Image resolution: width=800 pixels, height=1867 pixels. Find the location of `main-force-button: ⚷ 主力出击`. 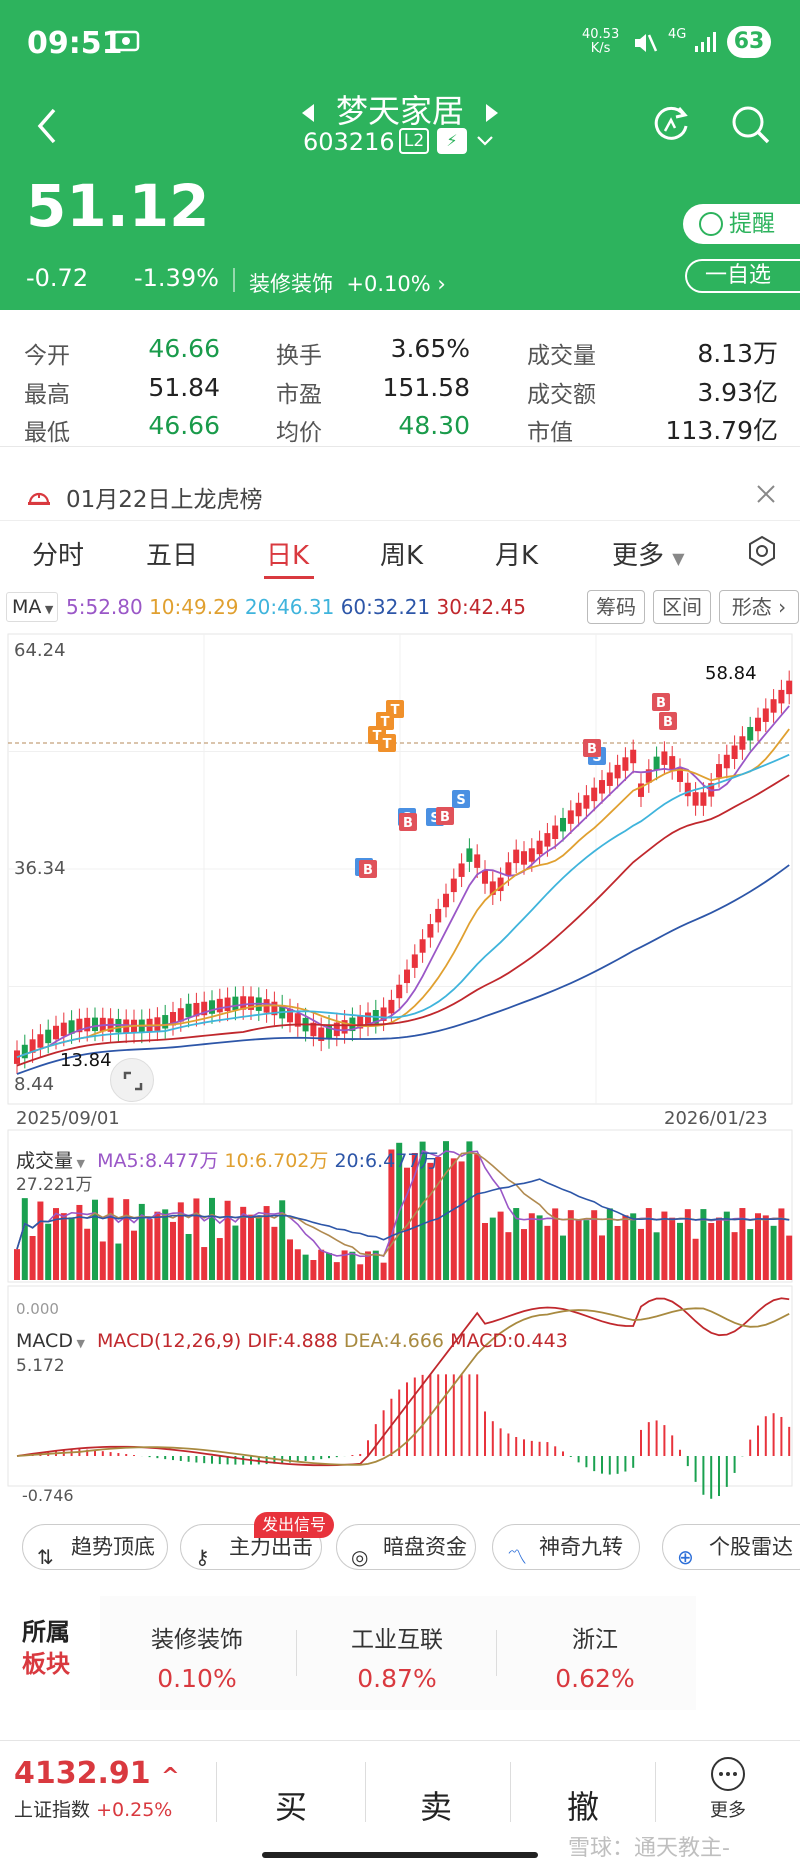

main-force-button: ⚷ 主力出击 is located at coordinates (251, 1547).